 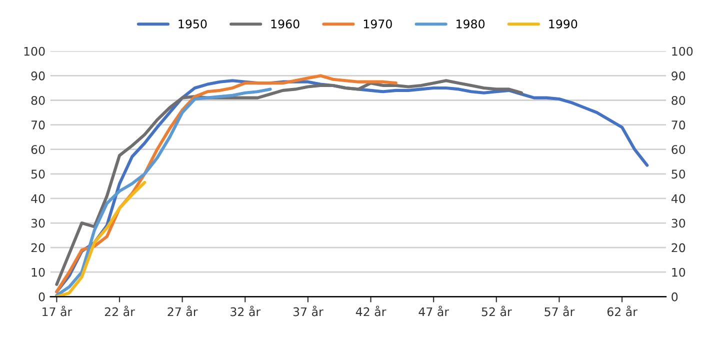 What do you see at coordinates (41, 297) in the screenshot?
I see `y-tick-label: 0` at bounding box center [41, 297].